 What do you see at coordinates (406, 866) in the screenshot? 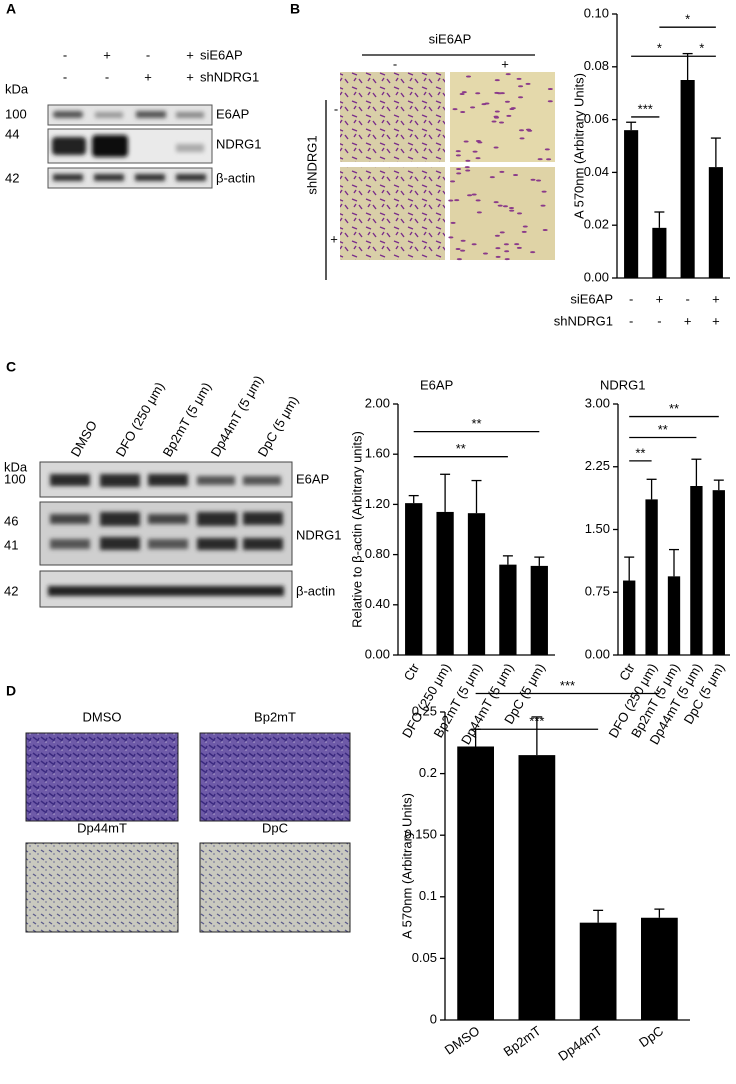
I see `y-axis-label: A 570nm (Arbitrary Units)` at bounding box center [406, 866].